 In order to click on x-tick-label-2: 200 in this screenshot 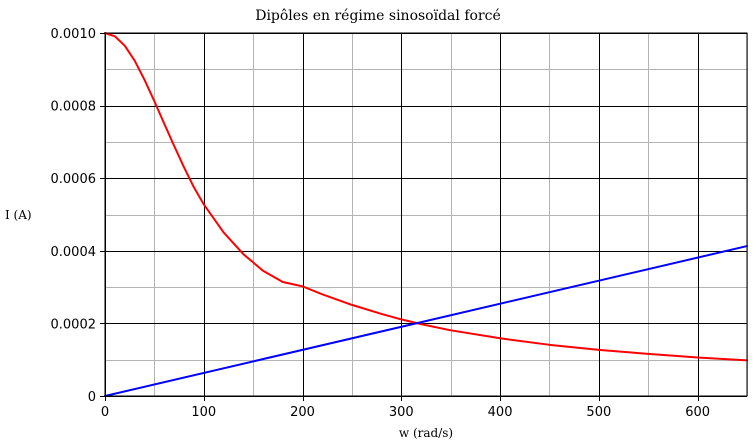, I will do `click(302, 412)`.